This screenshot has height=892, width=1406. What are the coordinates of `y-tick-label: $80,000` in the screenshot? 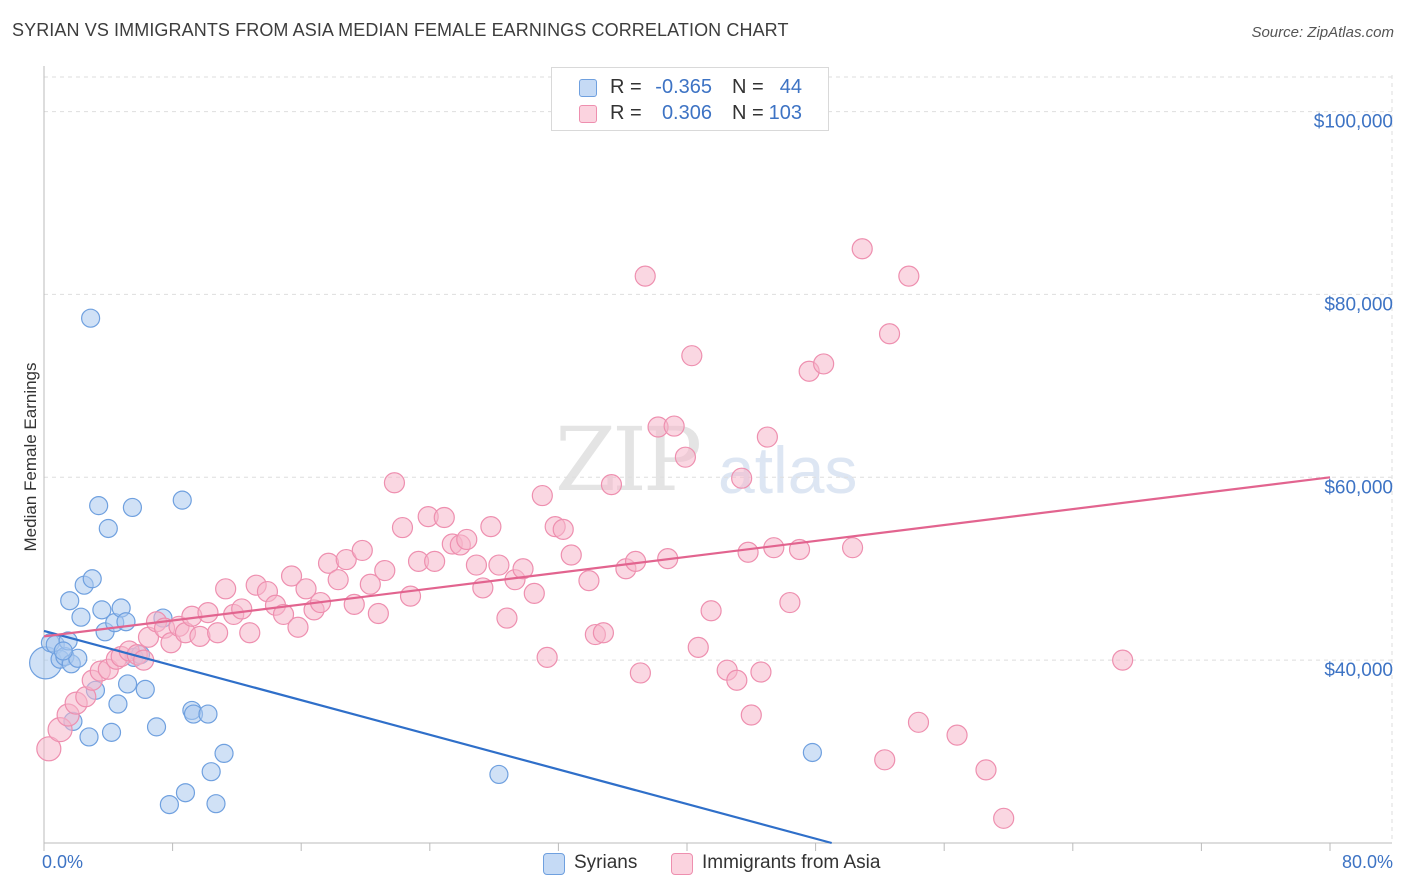 It's located at (1358, 304).